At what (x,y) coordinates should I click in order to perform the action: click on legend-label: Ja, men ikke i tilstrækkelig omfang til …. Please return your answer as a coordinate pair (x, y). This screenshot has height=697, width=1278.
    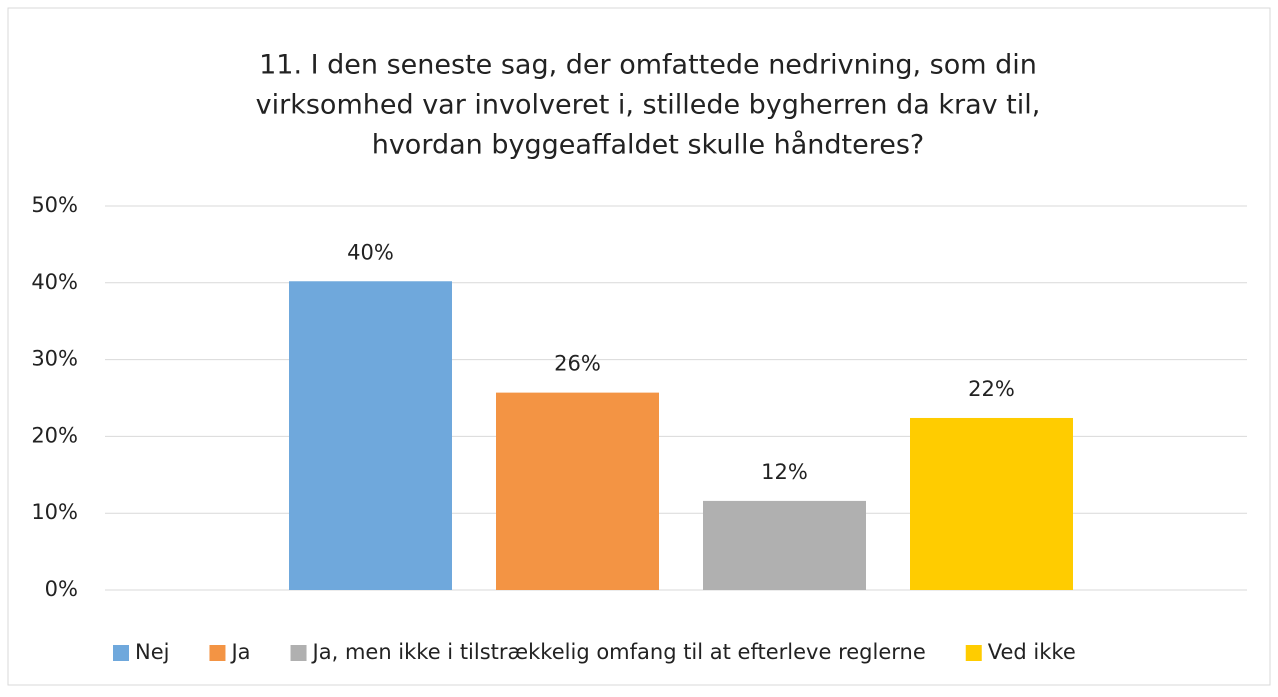
    Looking at the image, I should click on (618, 652).